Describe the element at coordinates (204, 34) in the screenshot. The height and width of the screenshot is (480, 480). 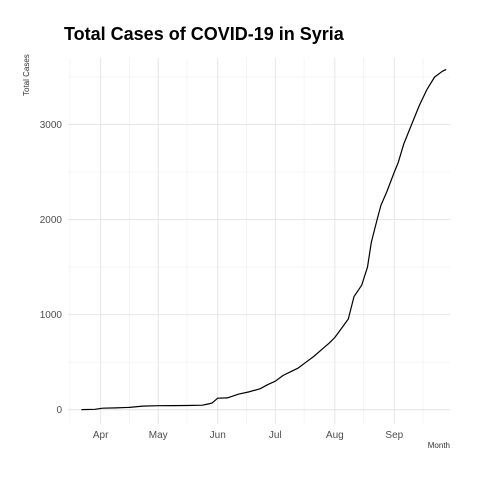
I see `chart-title: Total Cases of COVID-19 in Syria` at that location.